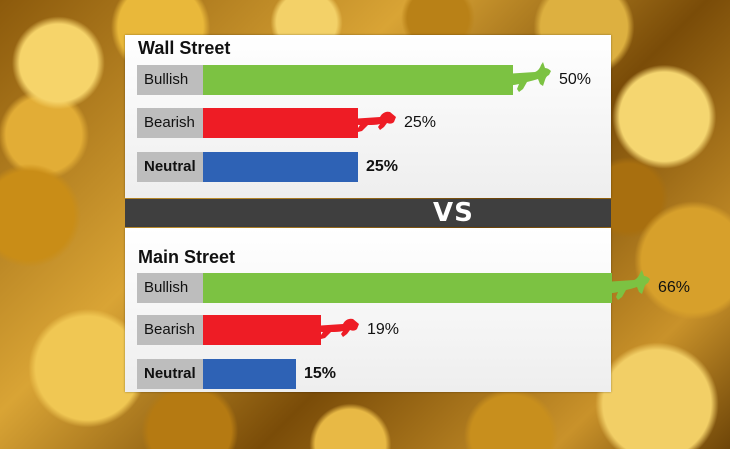 The image size is (730, 449). Describe the element at coordinates (420, 122) in the screenshot. I see `wall-street-bearish-value: 25%` at that location.